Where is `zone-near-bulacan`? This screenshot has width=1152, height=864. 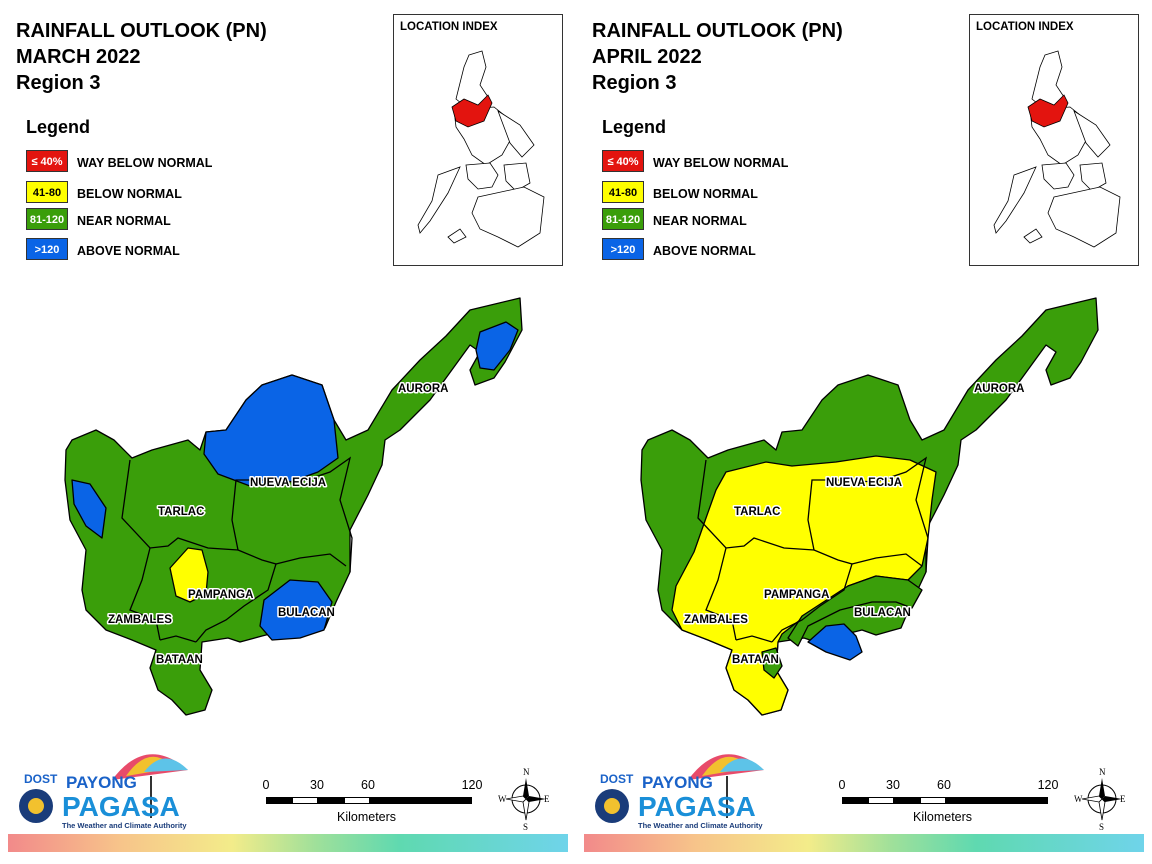 zone-near-bulacan is located at coordinates (855, 611).